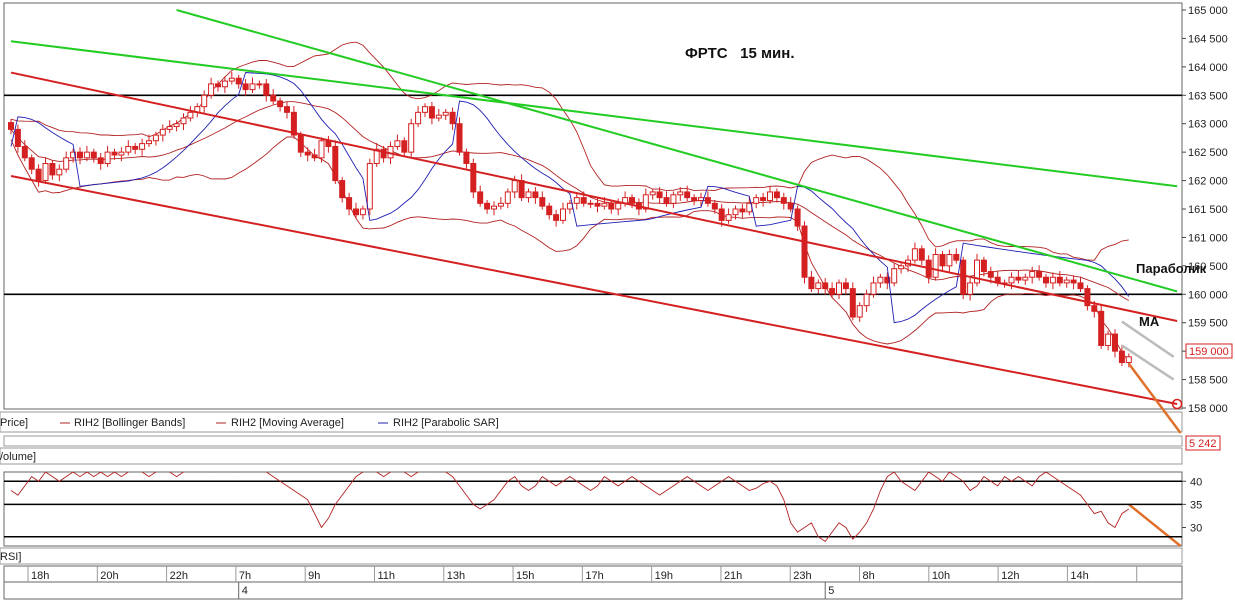  What do you see at coordinates (733, 576) in the screenshot?
I see `time-tick-label: 21h` at bounding box center [733, 576].